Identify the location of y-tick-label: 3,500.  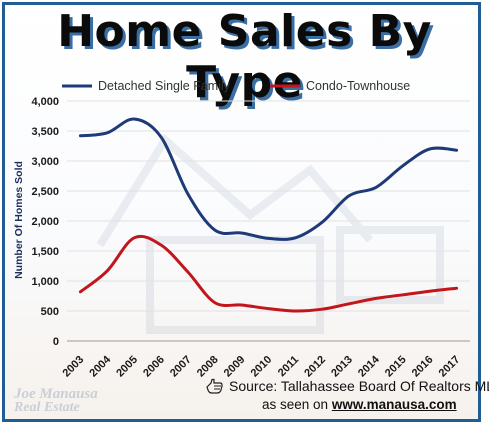
(45, 132).